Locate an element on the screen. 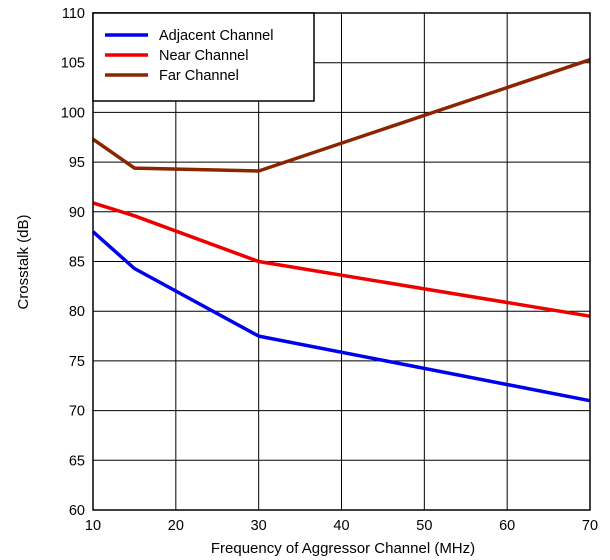 The height and width of the screenshot is (560, 610). legend-label: Near Channel is located at coordinates (203, 56).